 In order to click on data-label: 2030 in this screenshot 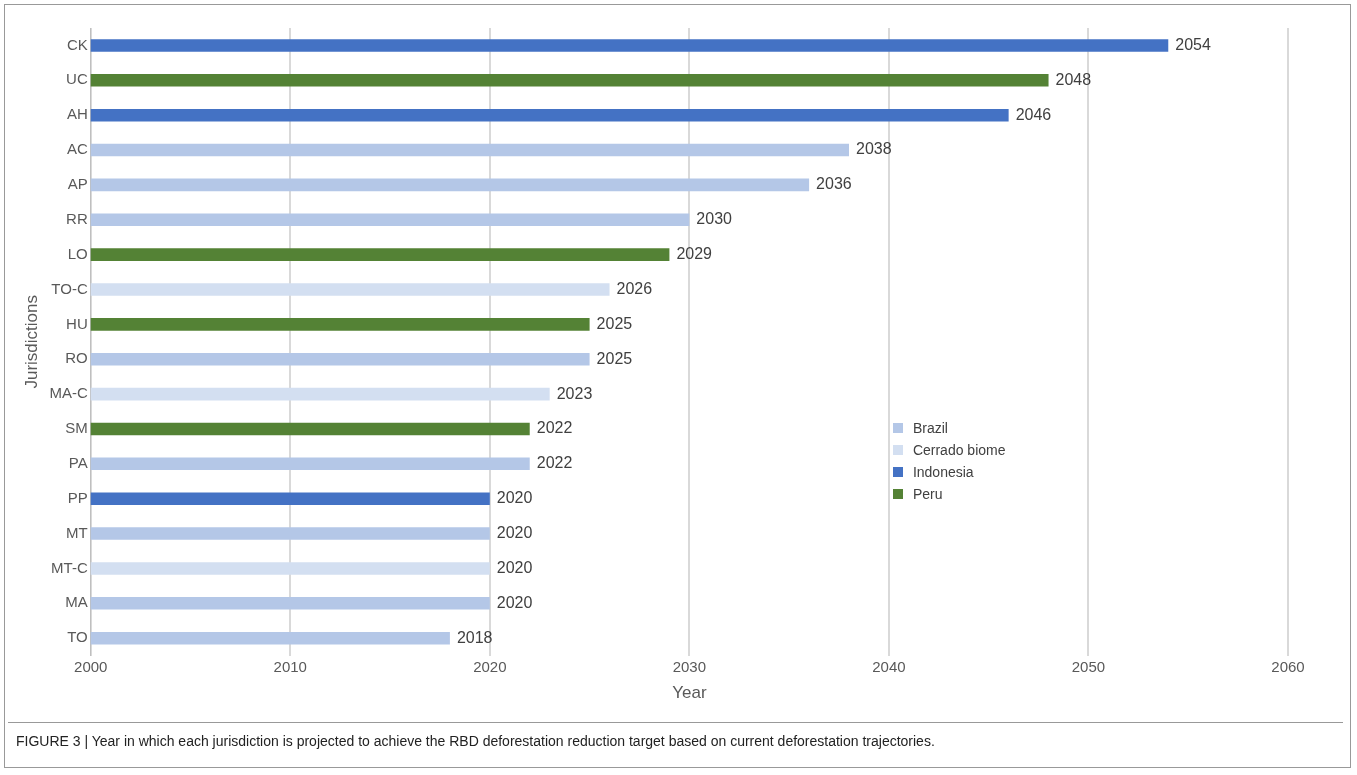, I will do `click(714, 219)`.